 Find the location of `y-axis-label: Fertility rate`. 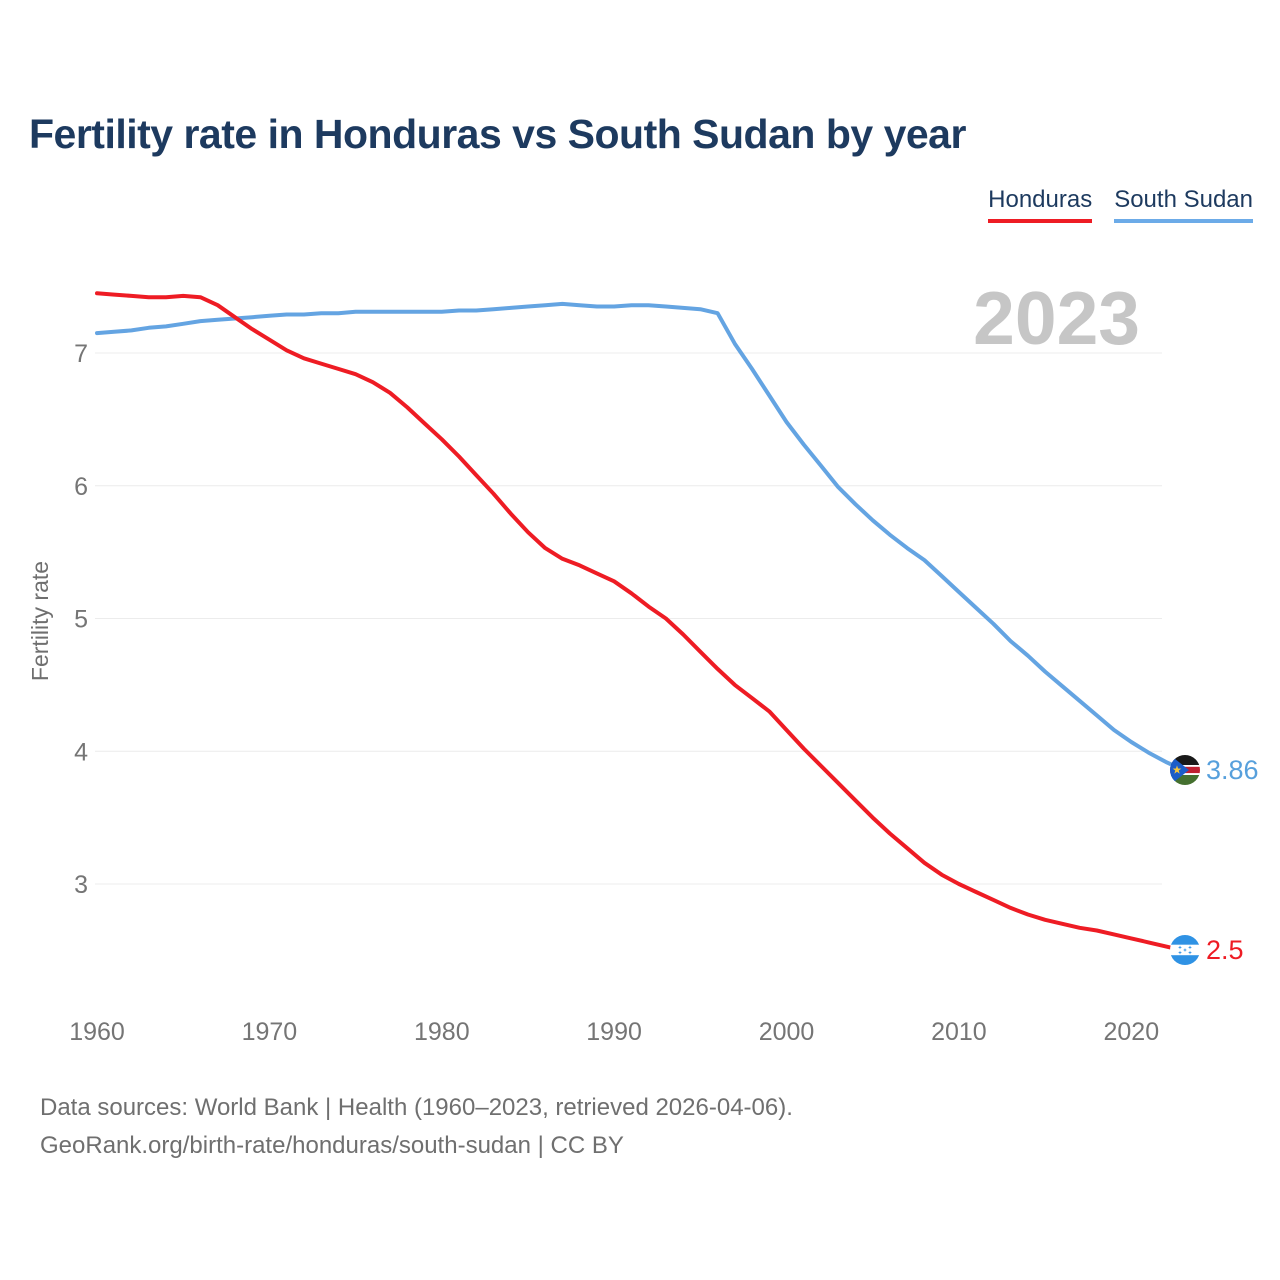

y-axis-label: Fertility rate is located at coordinates (40, 621).